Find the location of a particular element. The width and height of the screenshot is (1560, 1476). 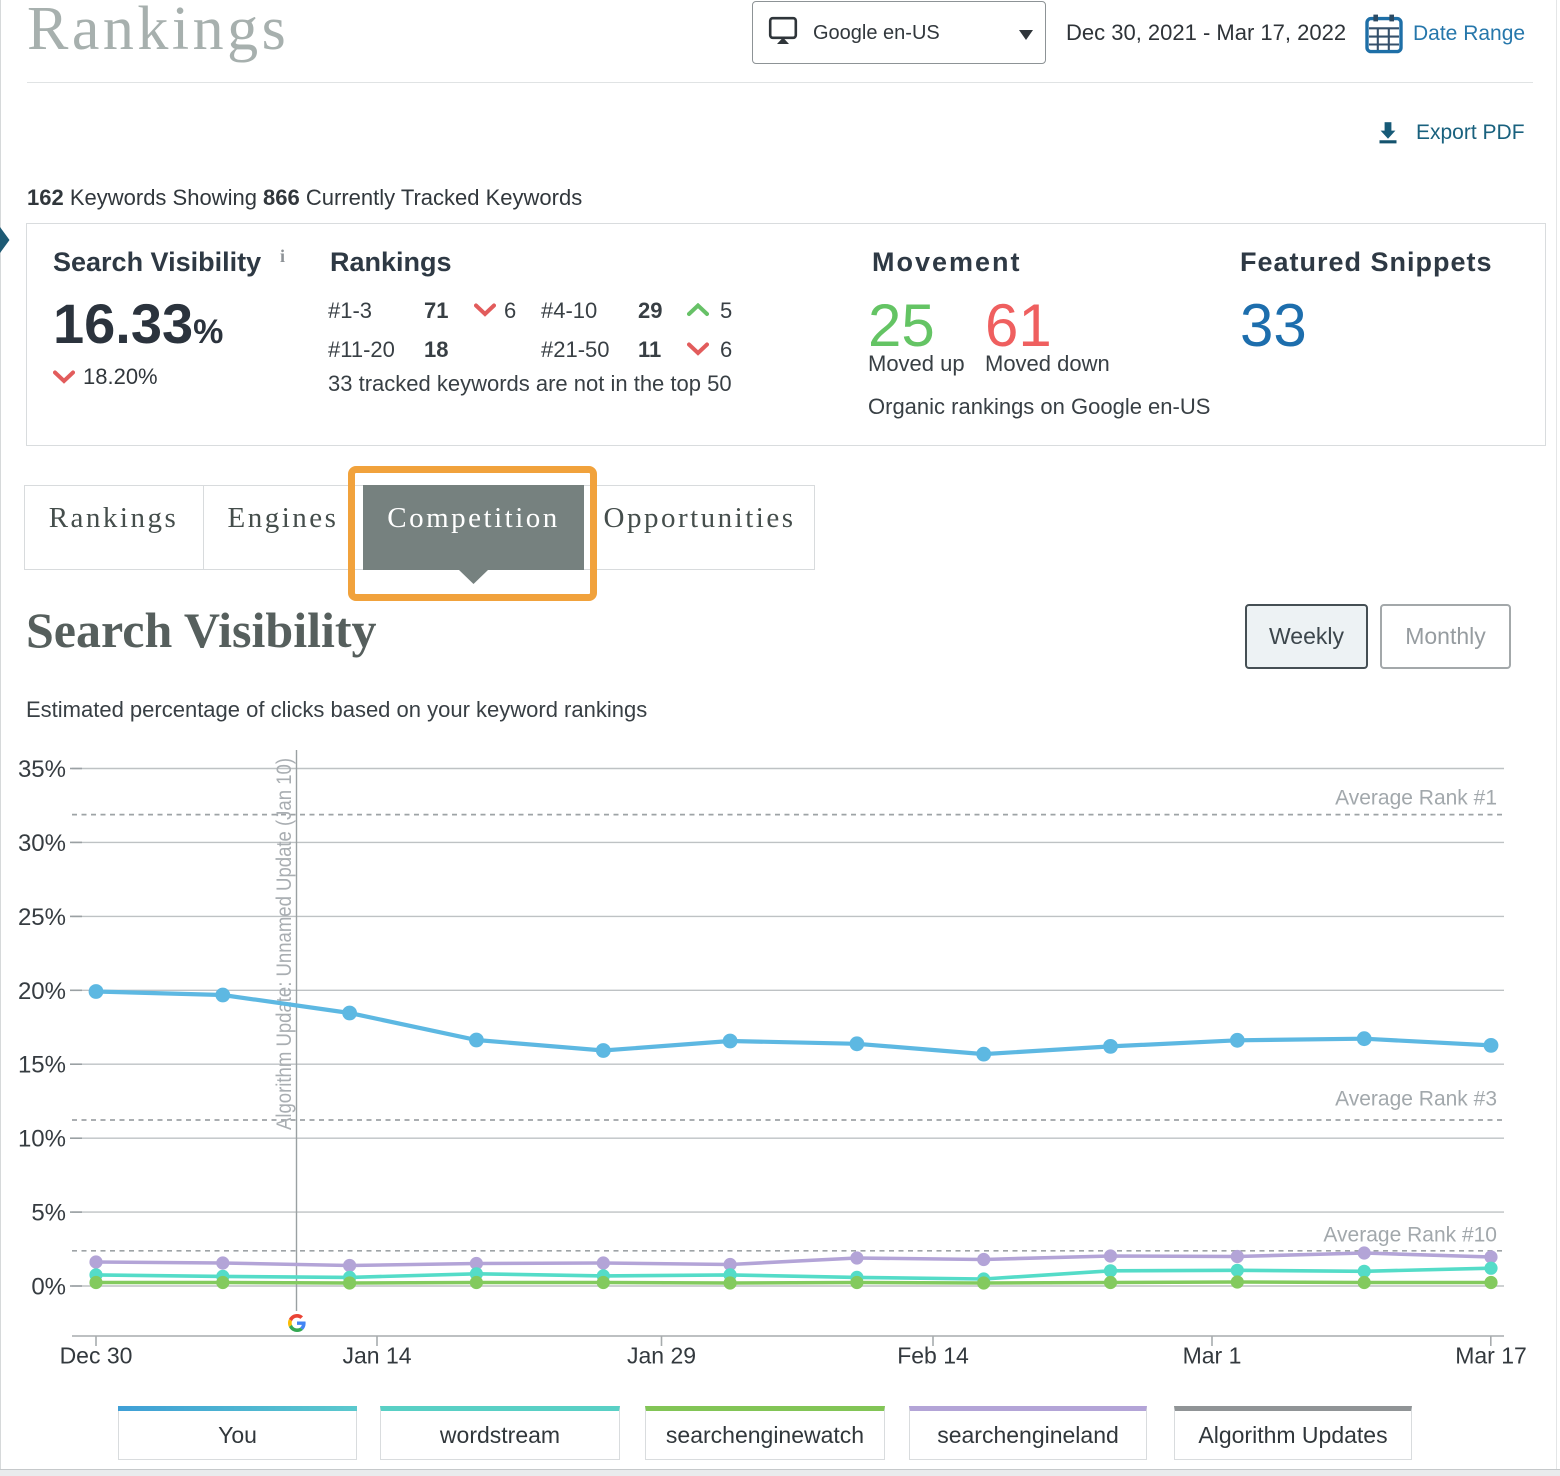

svg-text: 30% is located at coordinates (42, 843).